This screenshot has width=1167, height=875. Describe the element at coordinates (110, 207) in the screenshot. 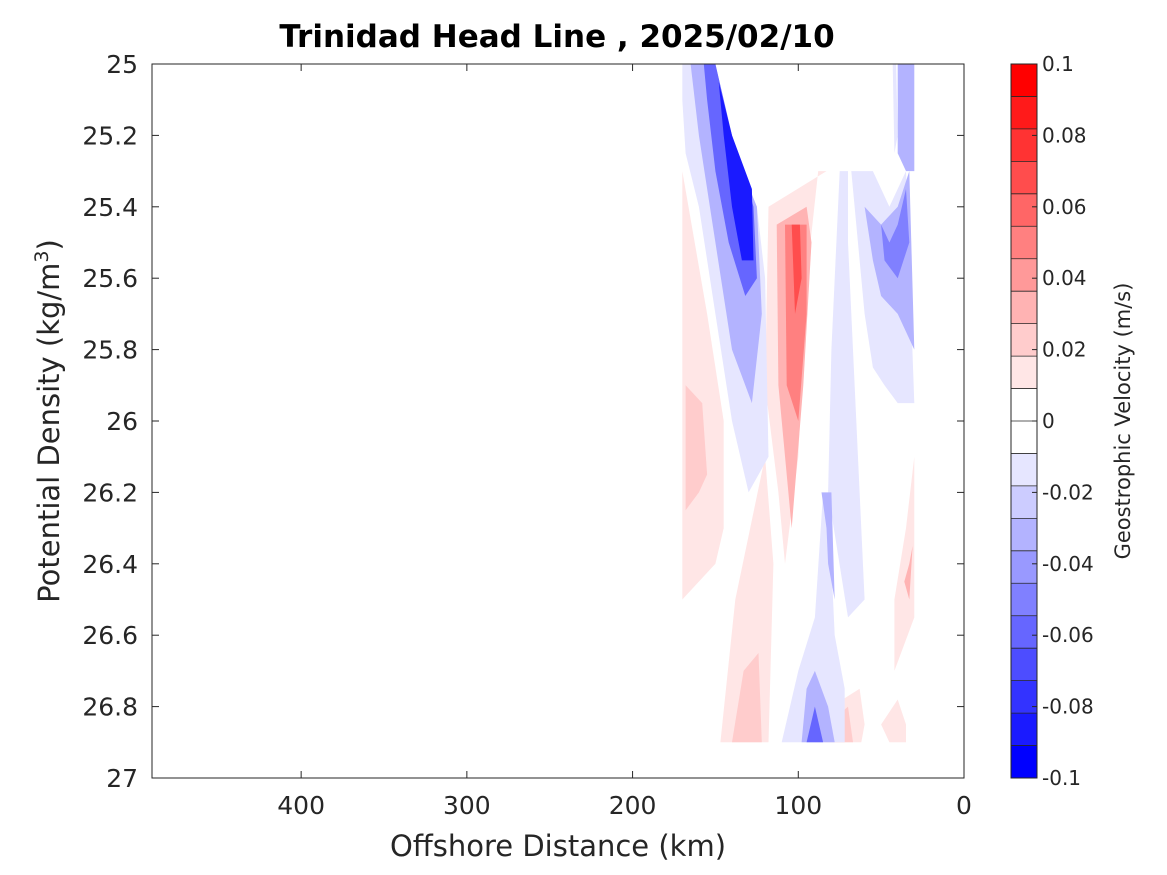

I see `y-tick-label: 25.4` at that location.